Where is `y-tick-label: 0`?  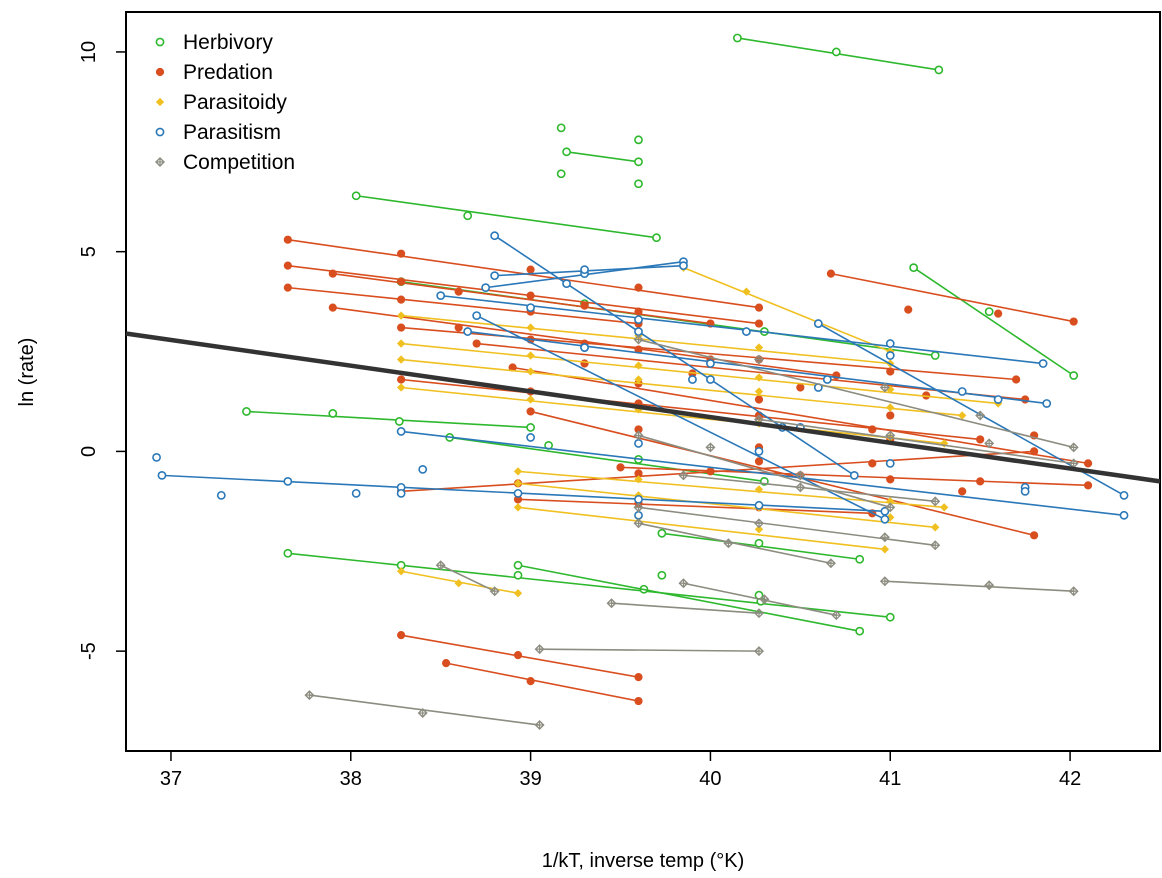 y-tick-label: 0 is located at coordinates (89, 451).